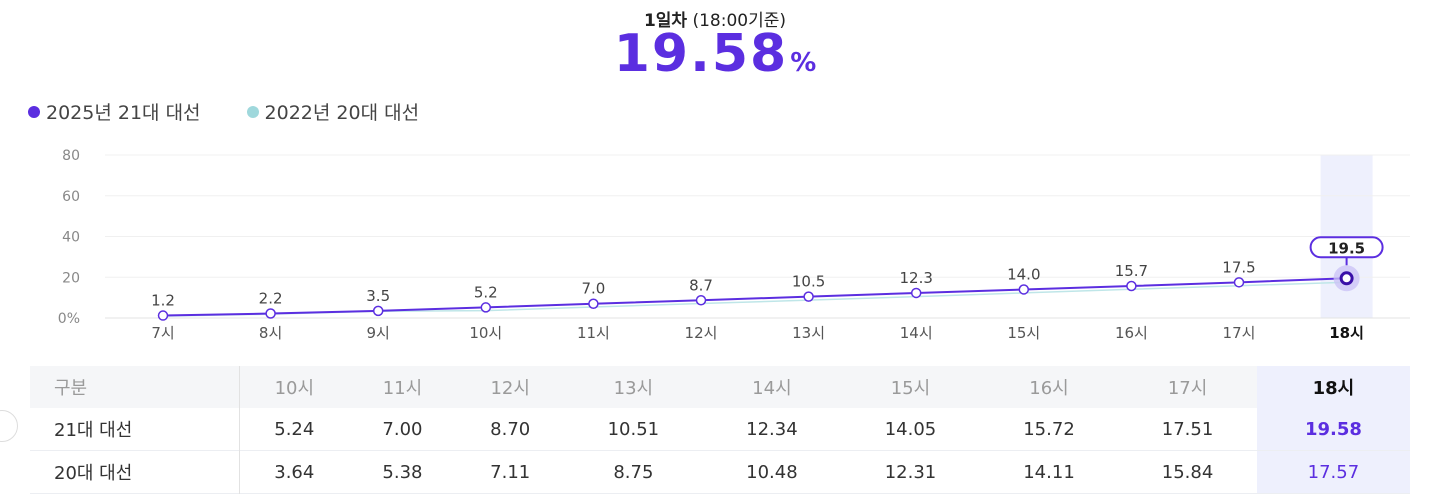 The width and height of the screenshot is (1430, 496). I want to click on table-cell: 14.05, so click(910, 429).